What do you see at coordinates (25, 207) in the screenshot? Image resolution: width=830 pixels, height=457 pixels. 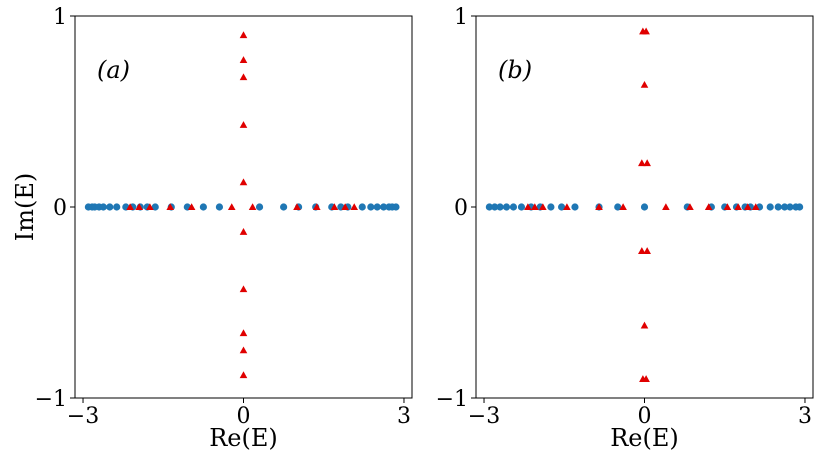 I see `y-axis-label: Im(E)` at bounding box center [25, 207].